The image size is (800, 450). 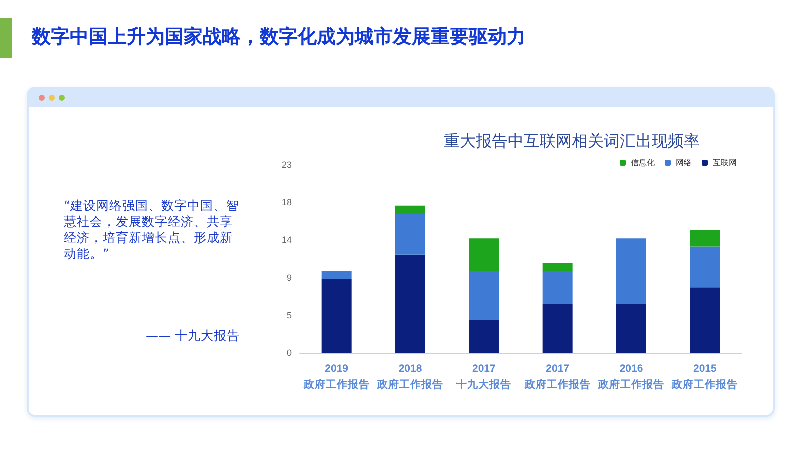 What do you see at coordinates (289, 315) in the screenshot?
I see `y-tick-label: 5` at bounding box center [289, 315].